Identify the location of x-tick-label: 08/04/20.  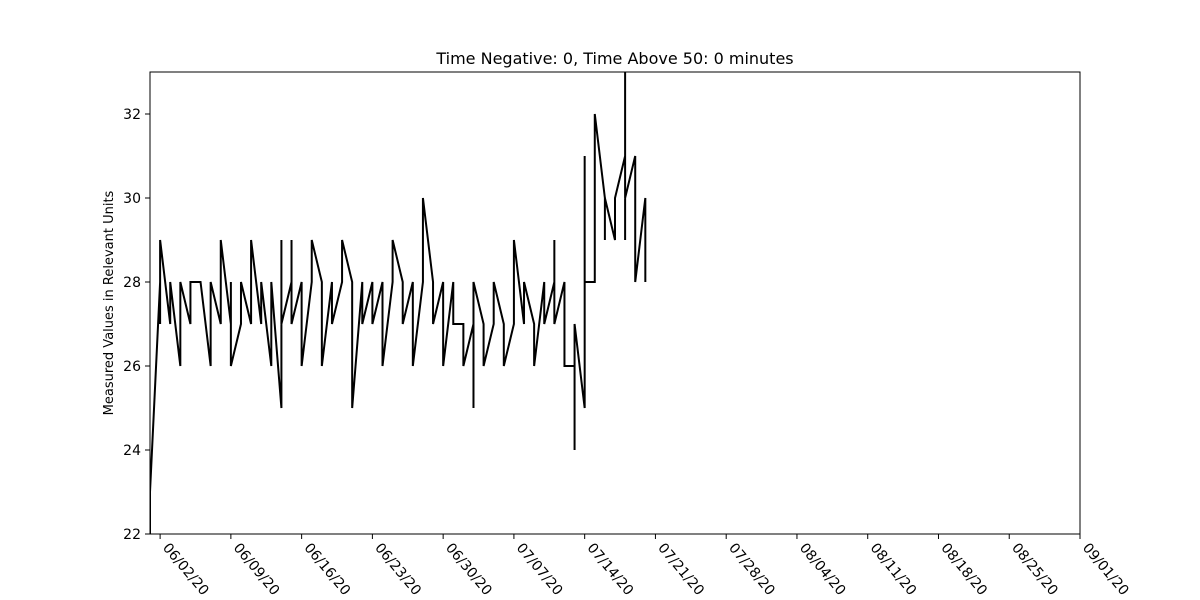
(822, 569).